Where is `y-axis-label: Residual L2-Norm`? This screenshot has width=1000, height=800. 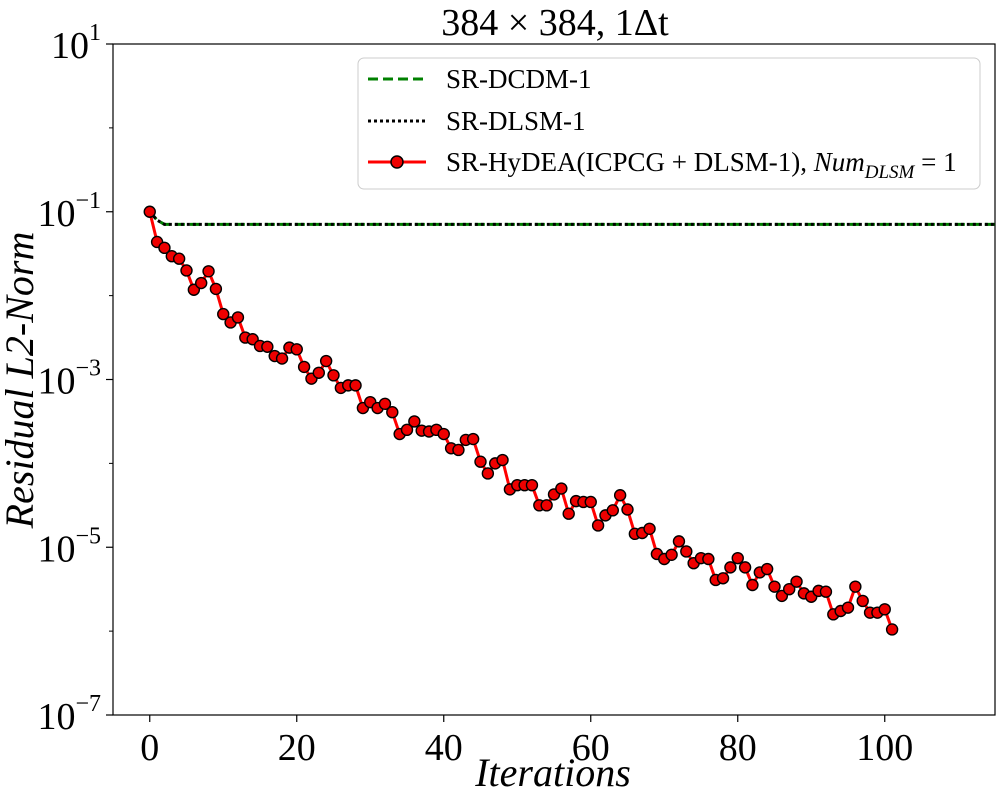 y-axis-label: Residual L2-Norm is located at coordinates (21, 381).